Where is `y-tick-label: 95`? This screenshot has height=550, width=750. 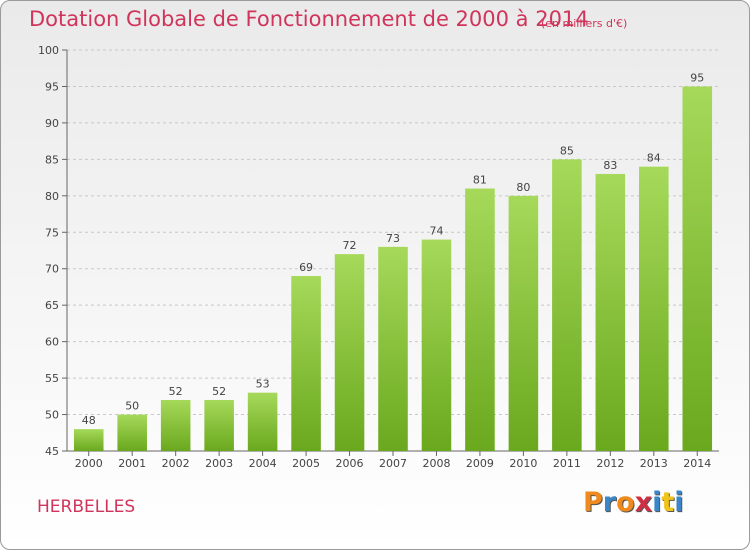 y-tick-label: 95 is located at coordinates (52, 86).